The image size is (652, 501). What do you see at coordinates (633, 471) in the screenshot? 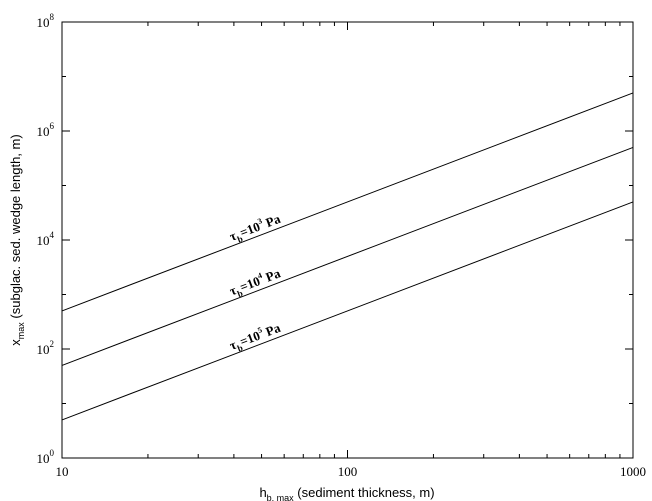
I see `x-tick-label: 1000` at bounding box center [633, 471].